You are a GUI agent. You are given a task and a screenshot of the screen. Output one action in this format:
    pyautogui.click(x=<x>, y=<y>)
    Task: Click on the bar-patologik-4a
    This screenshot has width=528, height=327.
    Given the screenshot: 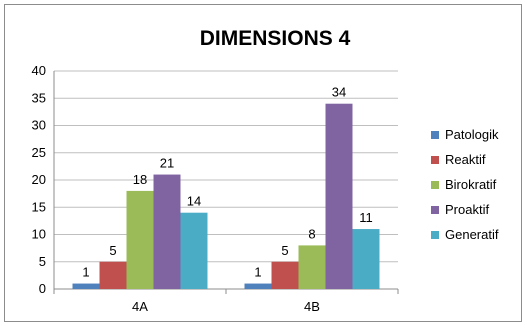 What is the action you would take?
    pyautogui.click(x=86, y=286)
    